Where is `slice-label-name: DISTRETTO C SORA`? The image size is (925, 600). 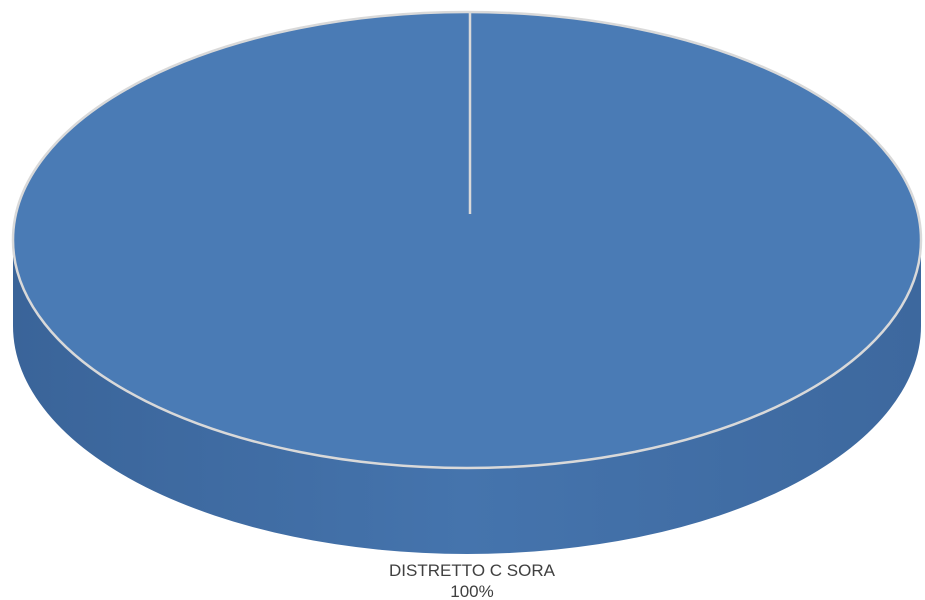 slice-label-name: DISTRETTO C SORA is located at coordinates (472, 570).